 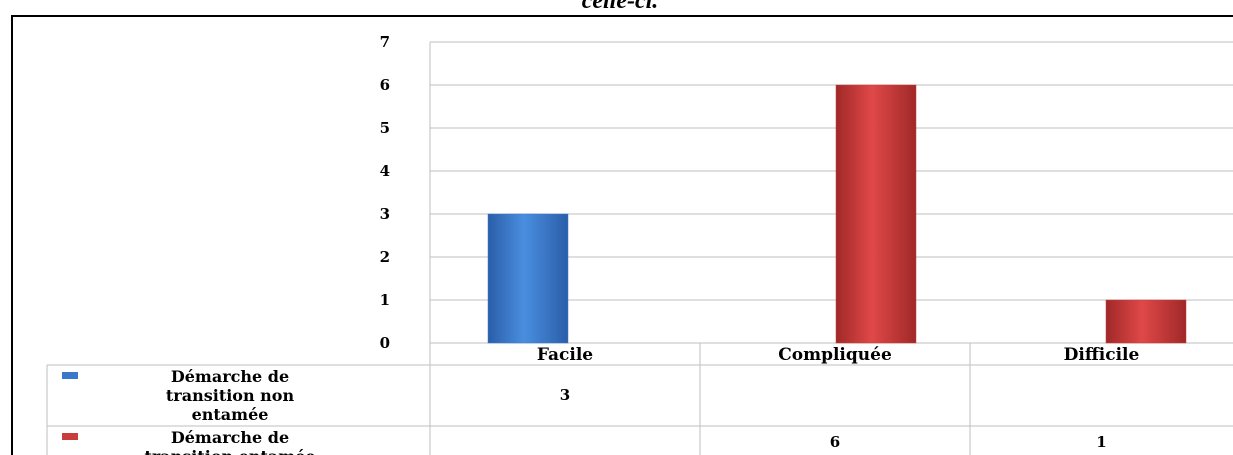 I want to click on legend-label-series-1-line-3: entamée, so click(x=230, y=414).